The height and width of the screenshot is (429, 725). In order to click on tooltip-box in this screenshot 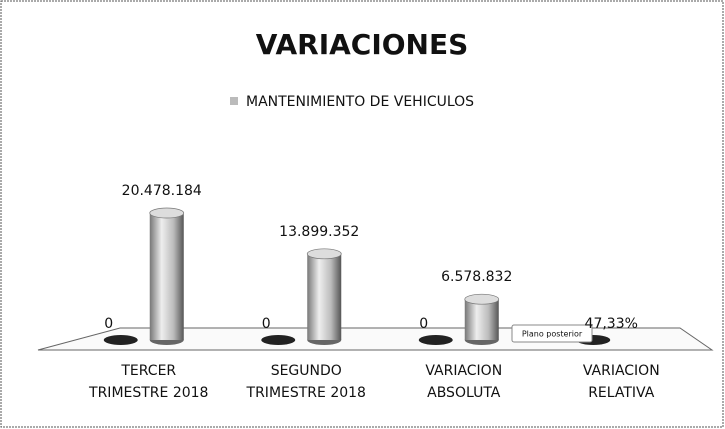, I will do `click(552, 333)`.